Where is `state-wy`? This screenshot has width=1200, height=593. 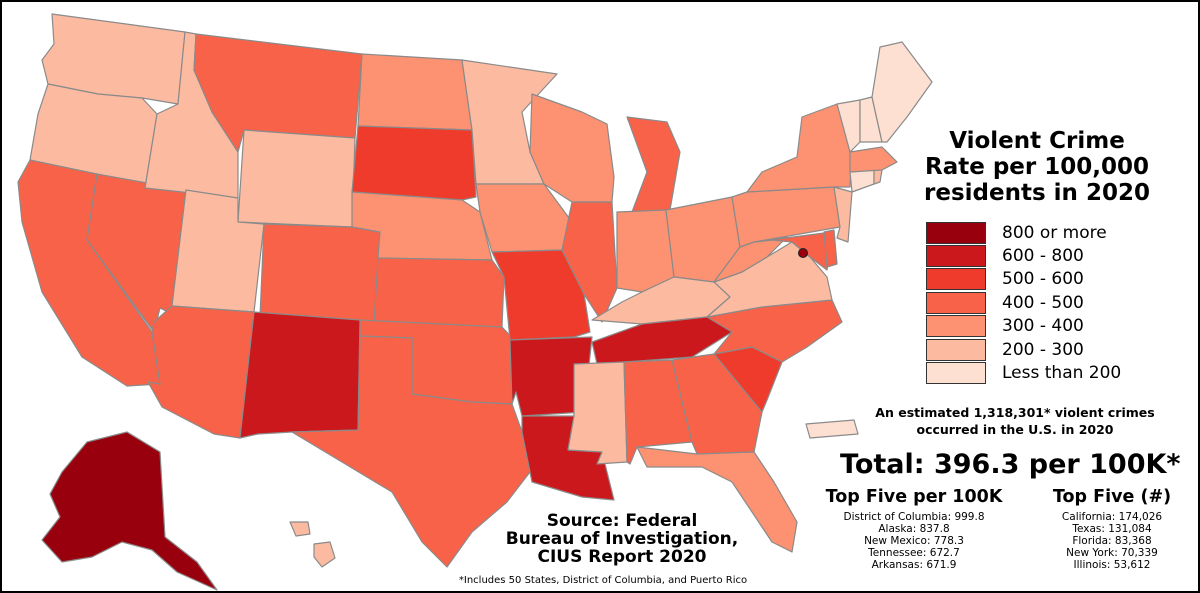
state-wy is located at coordinates (296, 178).